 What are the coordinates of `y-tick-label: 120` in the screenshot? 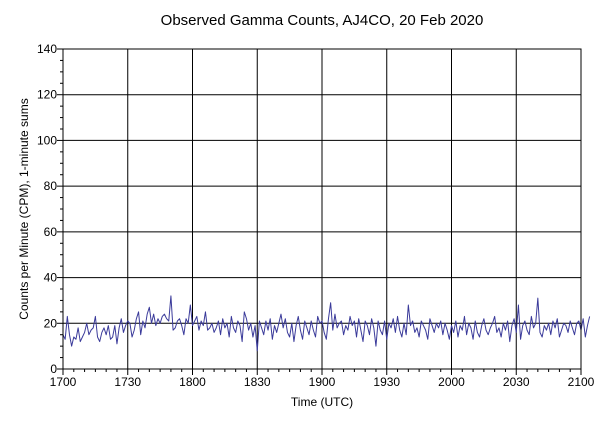 It's located at (47, 95).